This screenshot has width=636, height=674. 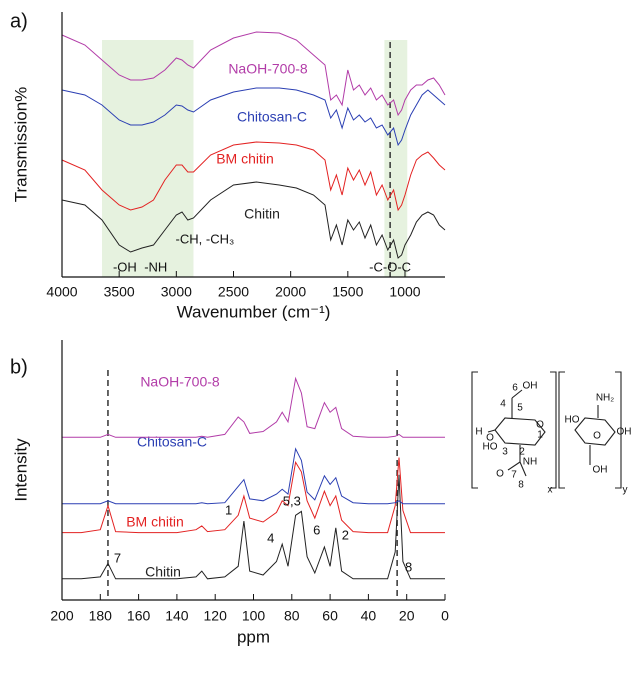 I want to click on annotation: -OH, so click(x=125, y=266).